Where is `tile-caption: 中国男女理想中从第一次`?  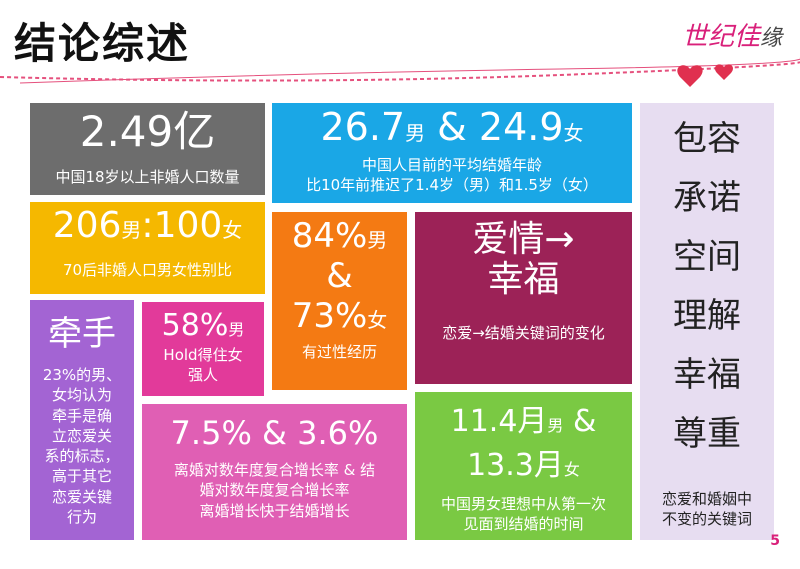 tile-caption: 中国男女理想中从第一次 is located at coordinates (523, 504).